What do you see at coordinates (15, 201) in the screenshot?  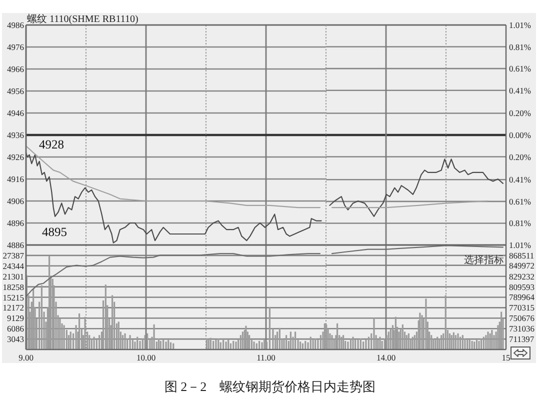 I see `y-tick-label: 4906` at bounding box center [15, 201].